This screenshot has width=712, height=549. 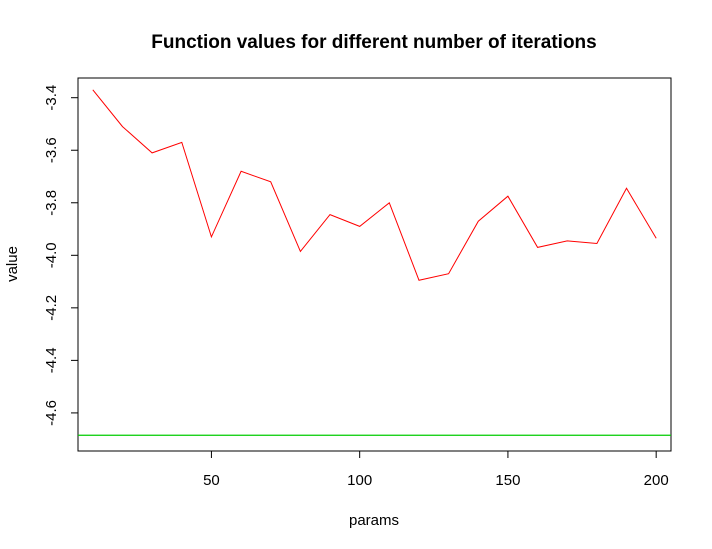 What do you see at coordinates (61, 255) in the screenshot?
I see `y-axis: -3.4 -3.6 -3.8 -4.0 -4.2 -4.4 -4.6` at bounding box center [61, 255].